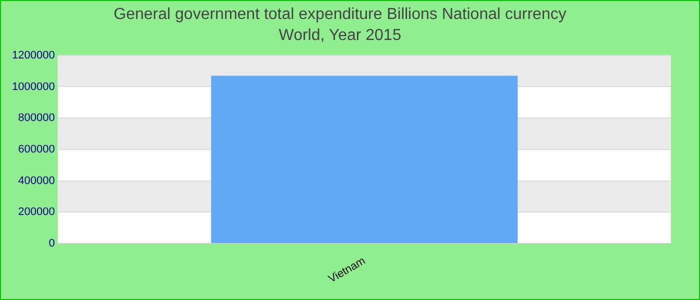  Describe the element at coordinates (36, 212) in the screenshot. I see `y-tick-label: 200000` at that location.